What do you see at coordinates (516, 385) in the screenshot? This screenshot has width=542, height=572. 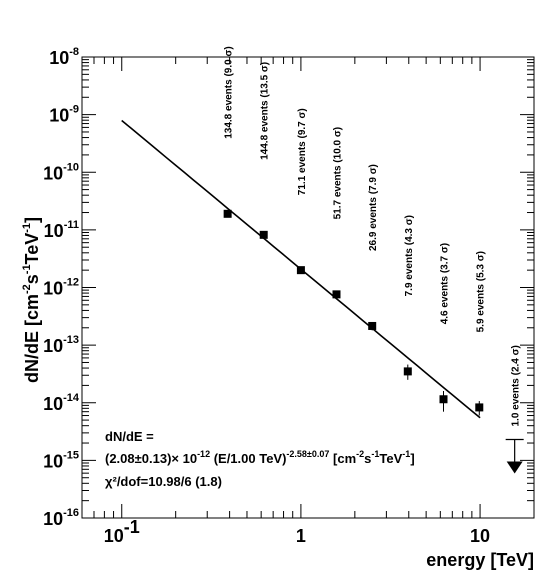 I see `event-label: 1.0 events (2.4 σ)` at bounding box center [516, 385].